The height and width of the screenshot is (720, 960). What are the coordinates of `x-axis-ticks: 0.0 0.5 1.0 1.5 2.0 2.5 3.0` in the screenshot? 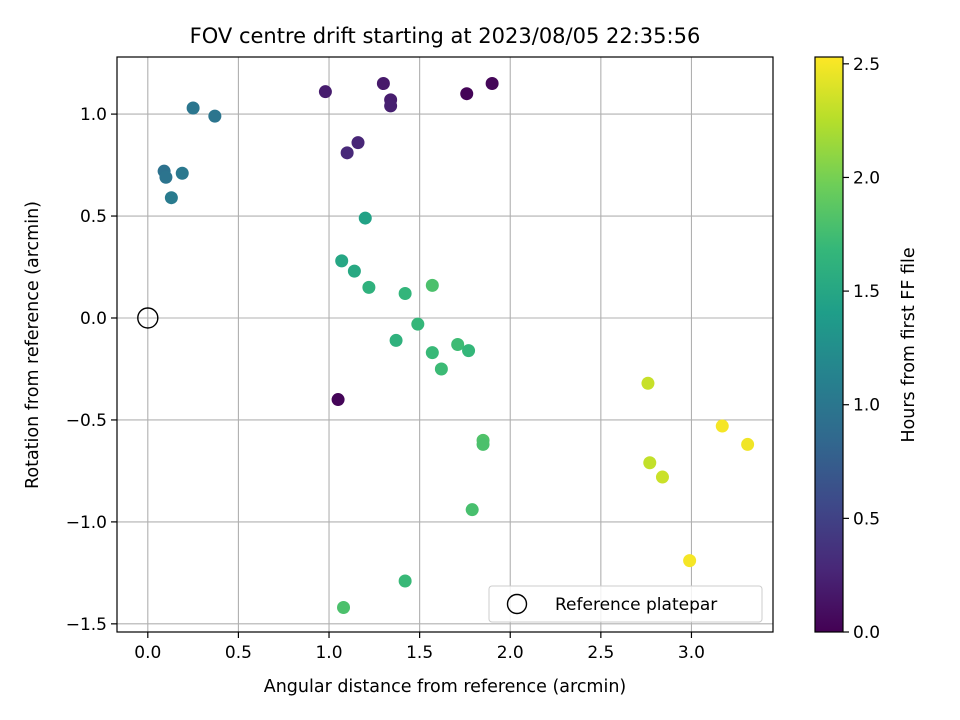 It's located at (419, 647).